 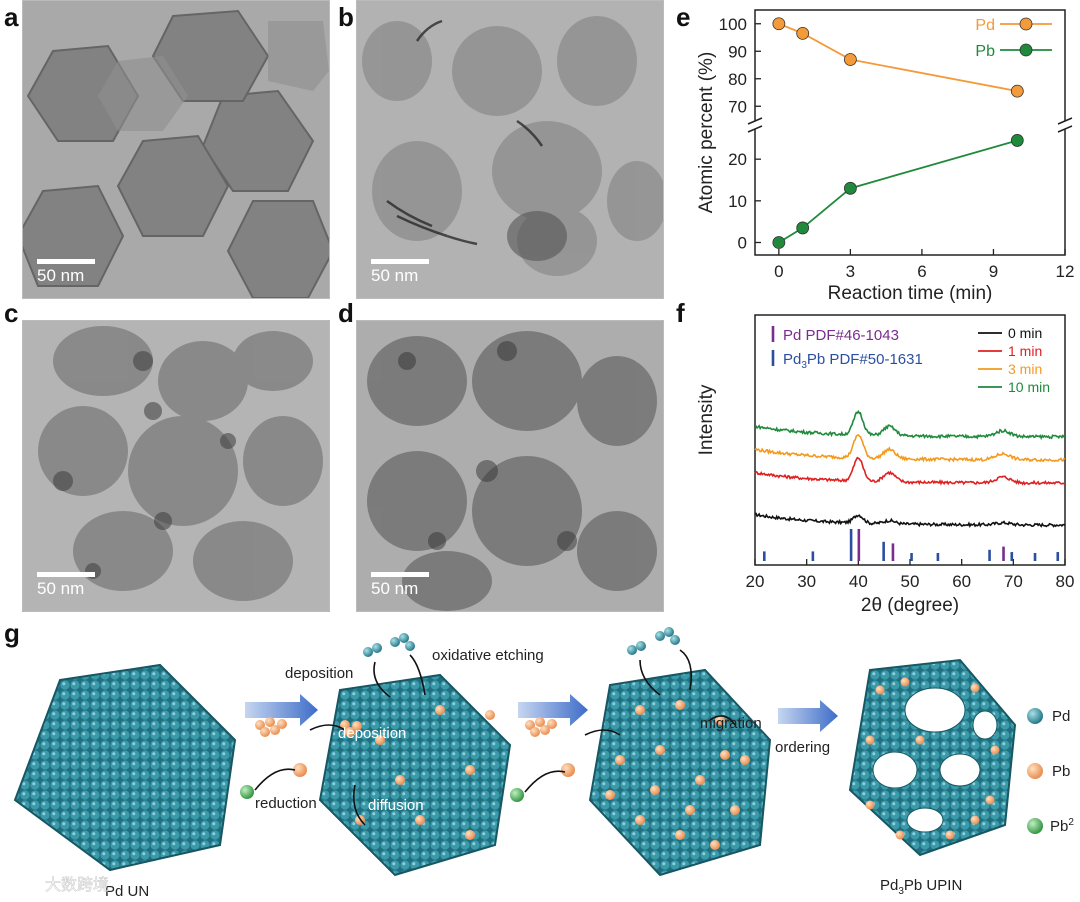 What do you see at coordinates (680, 313) in the screenshot?
I see `panel-letter-f: f` at bounding box center [680, 313].